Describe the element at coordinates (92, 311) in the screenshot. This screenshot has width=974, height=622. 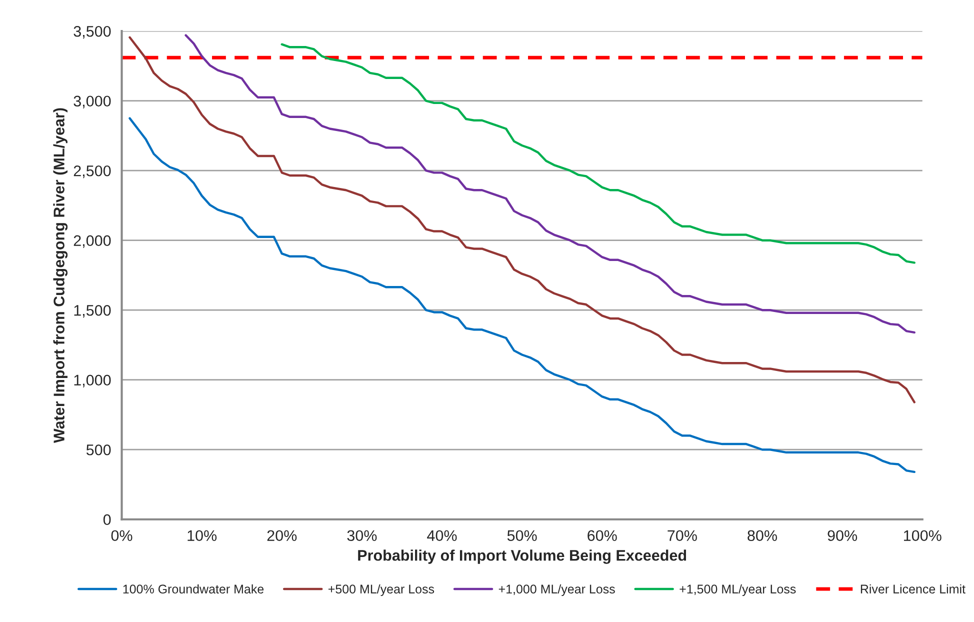
I see `y-tick-label: 1,500` at that location.